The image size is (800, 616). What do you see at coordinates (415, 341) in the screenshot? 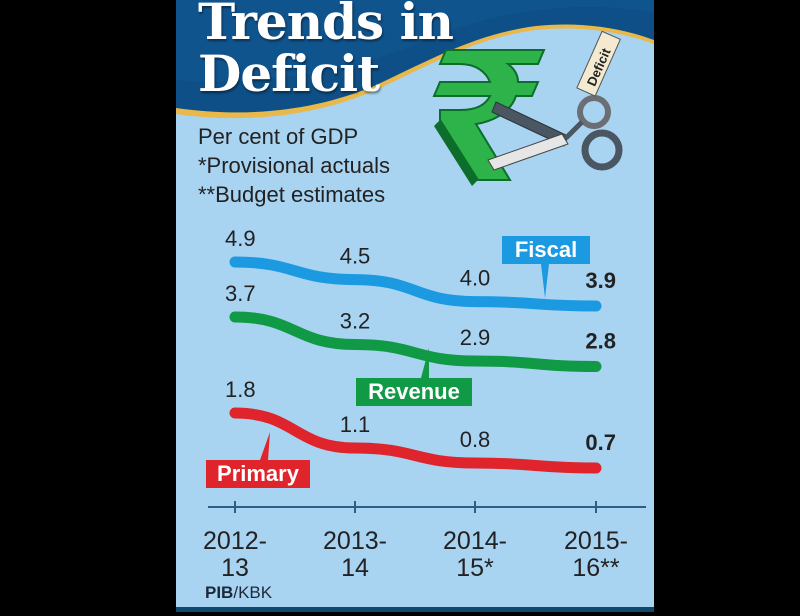
I see `series-line-revenue` at bounding box center [415, 341].